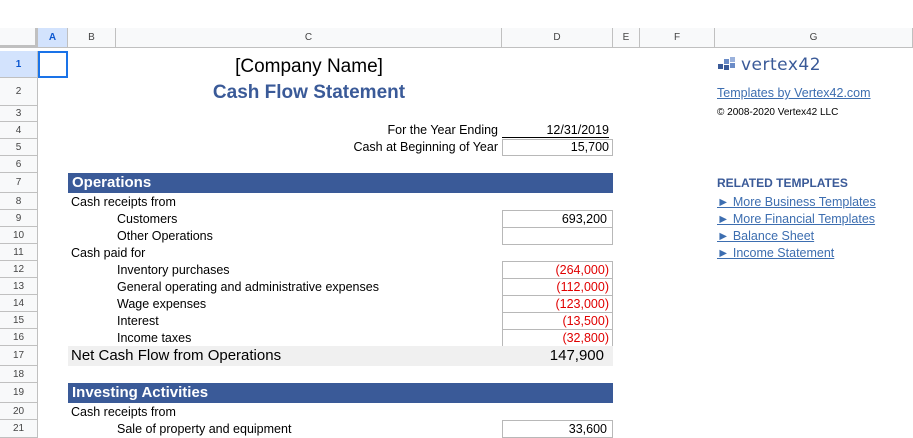 The height and width of the screenshot is (438, 913). What do you see at coordinates (309, 66) in the screenshot?
I see `company-name: [Company Name]` at bounding box center [309, 66].